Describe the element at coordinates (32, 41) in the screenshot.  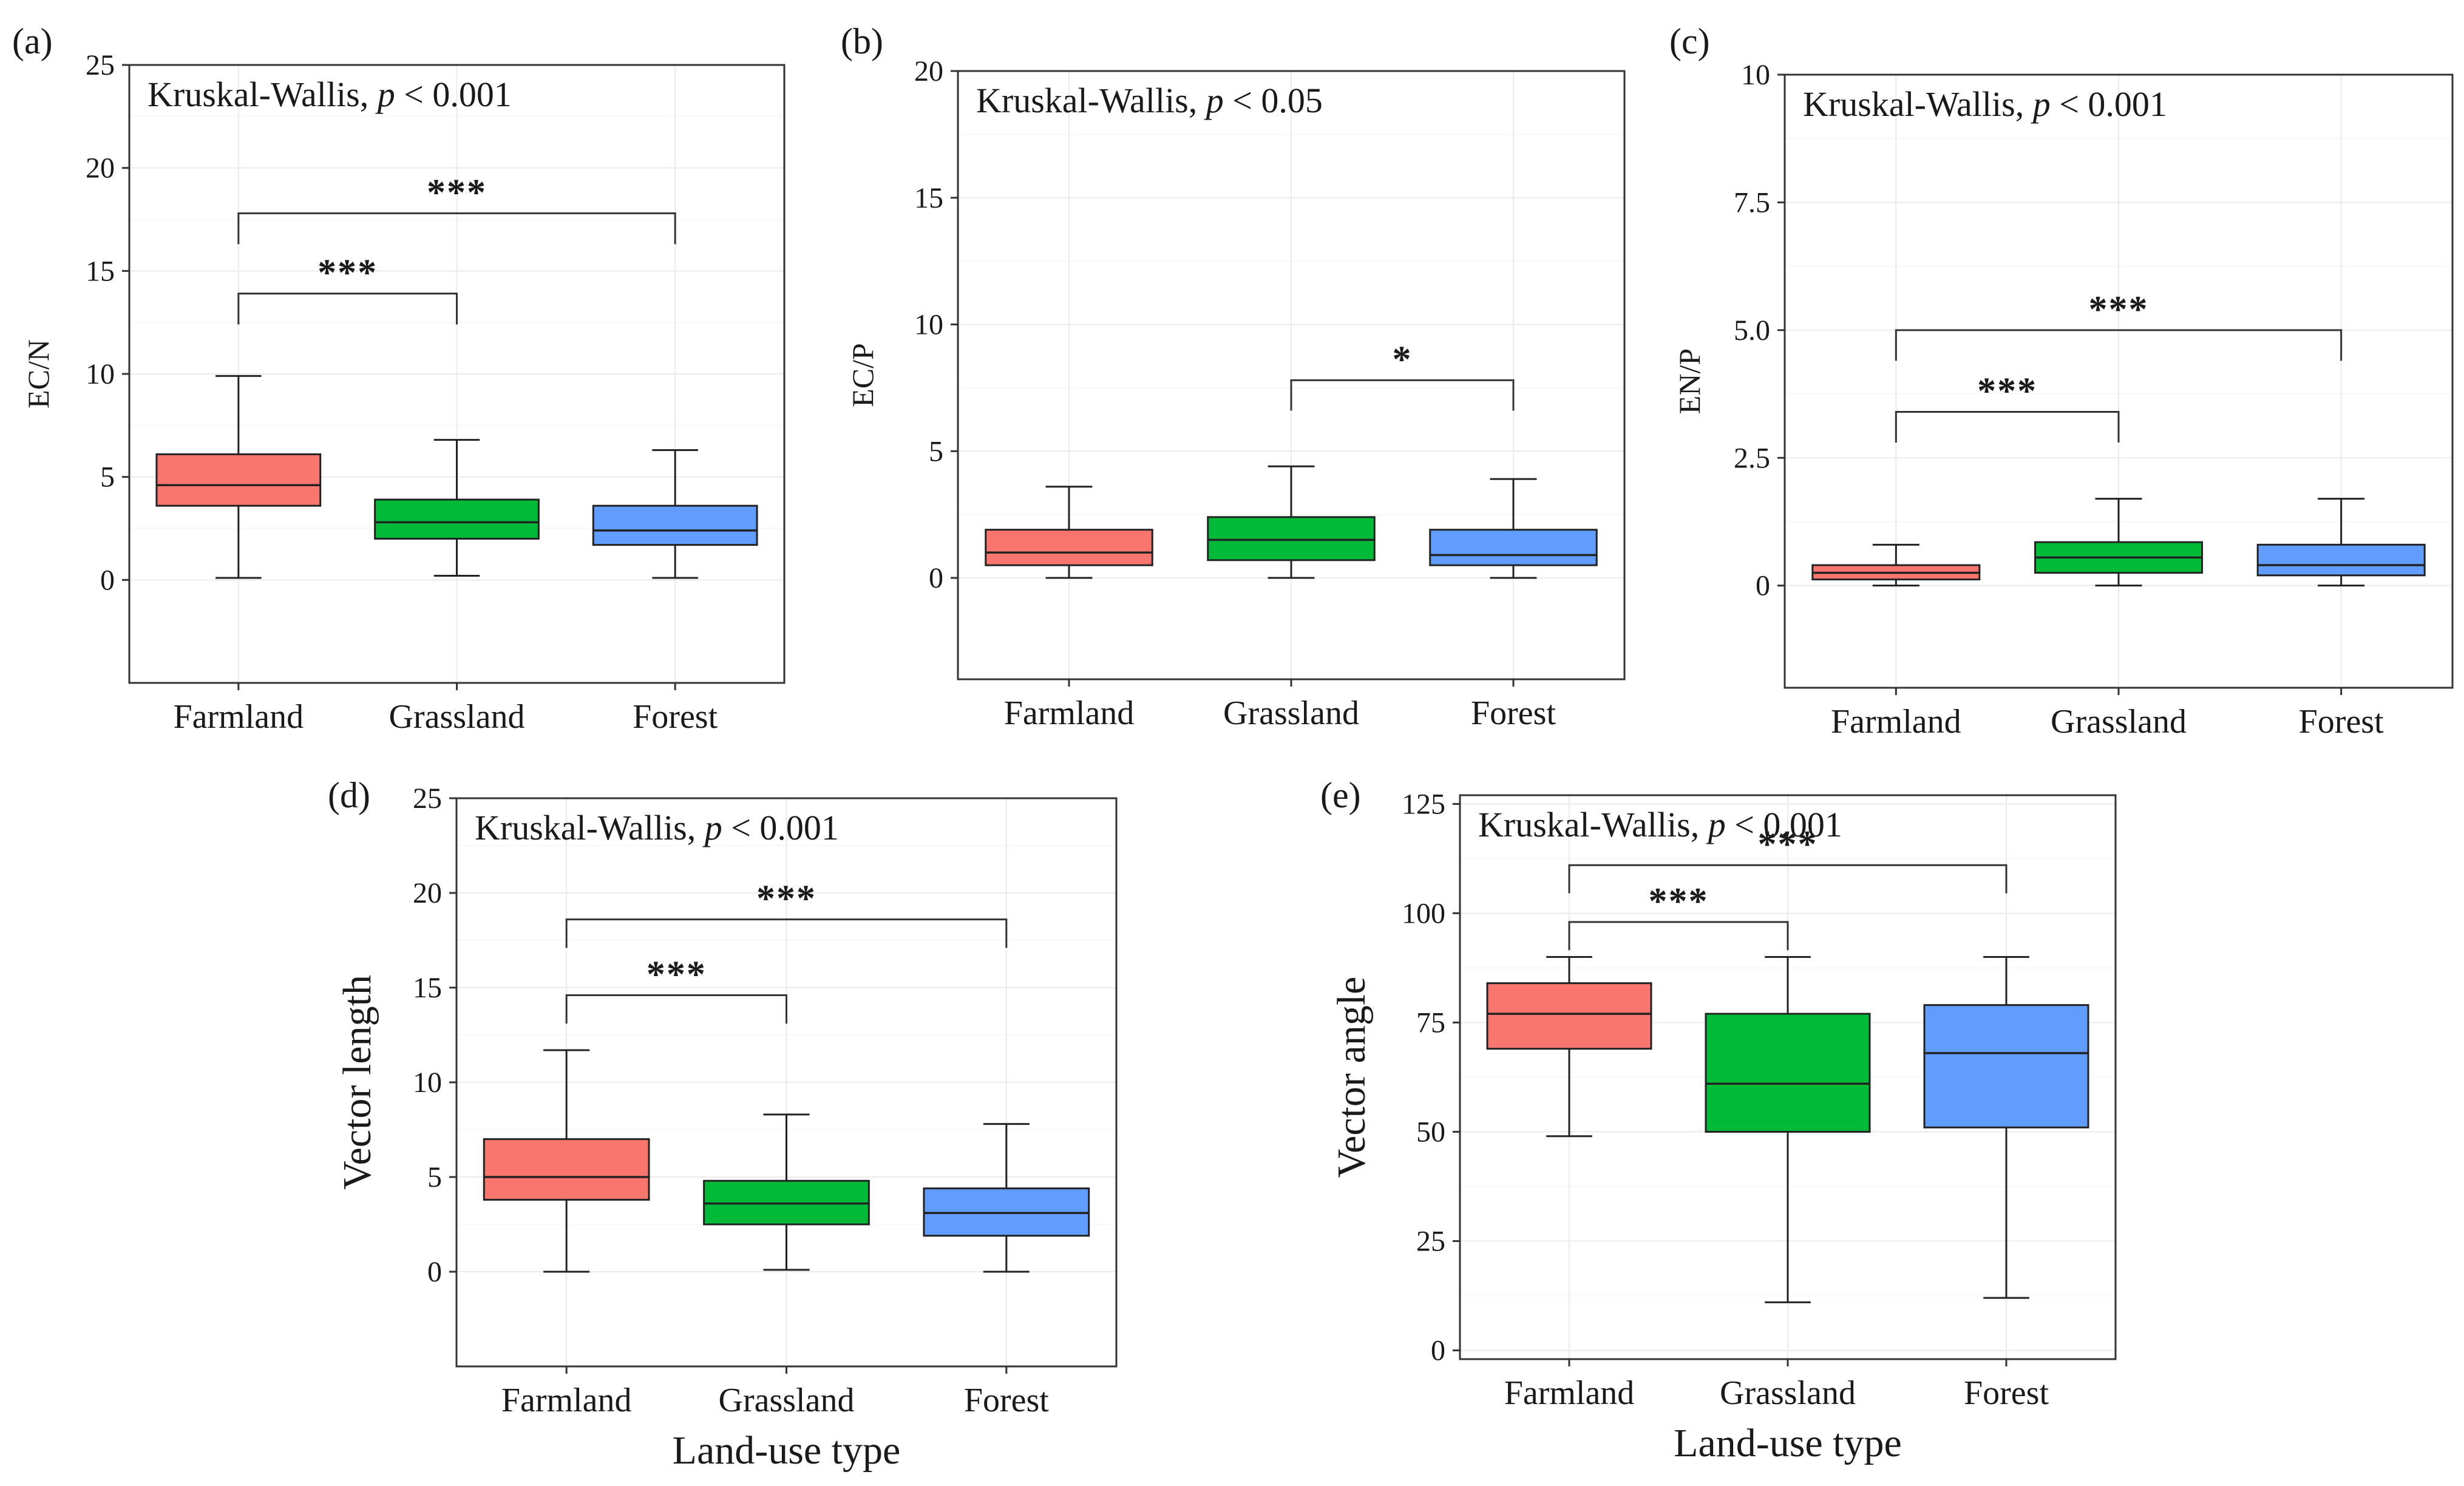
I see `panel-letter: (a)` at that location.